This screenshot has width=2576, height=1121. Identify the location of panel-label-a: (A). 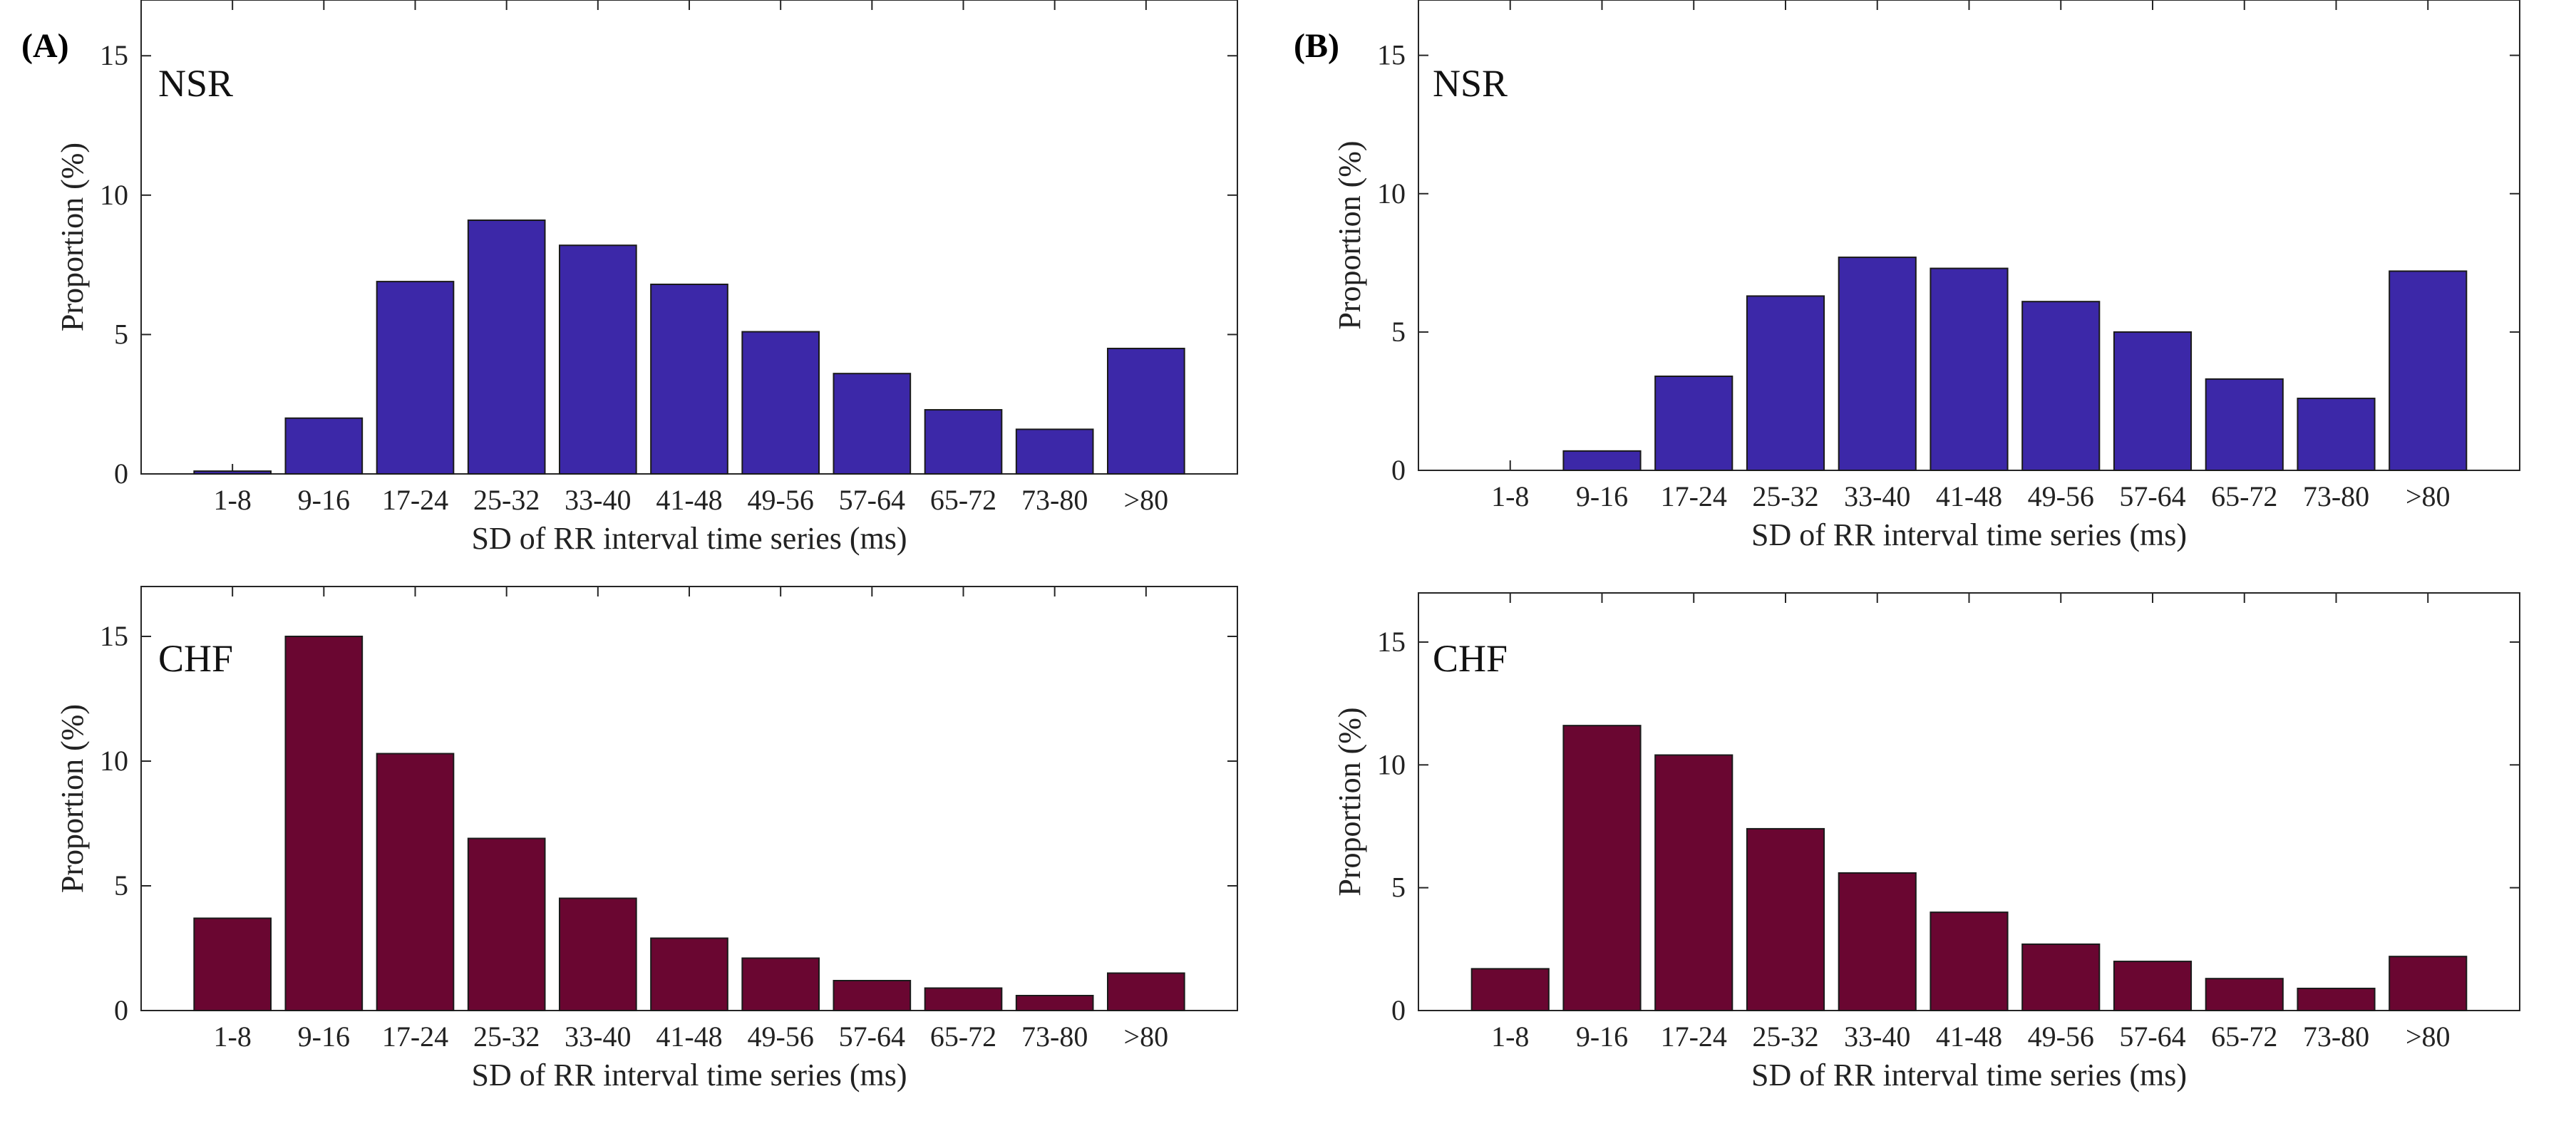
(45, 46).